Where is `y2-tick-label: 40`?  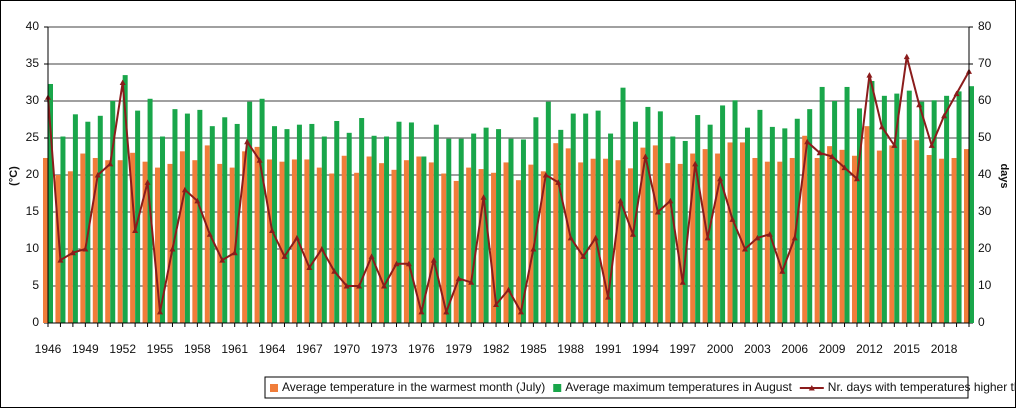 y2-tick-label: 40 is located at coordinates (985, 174).